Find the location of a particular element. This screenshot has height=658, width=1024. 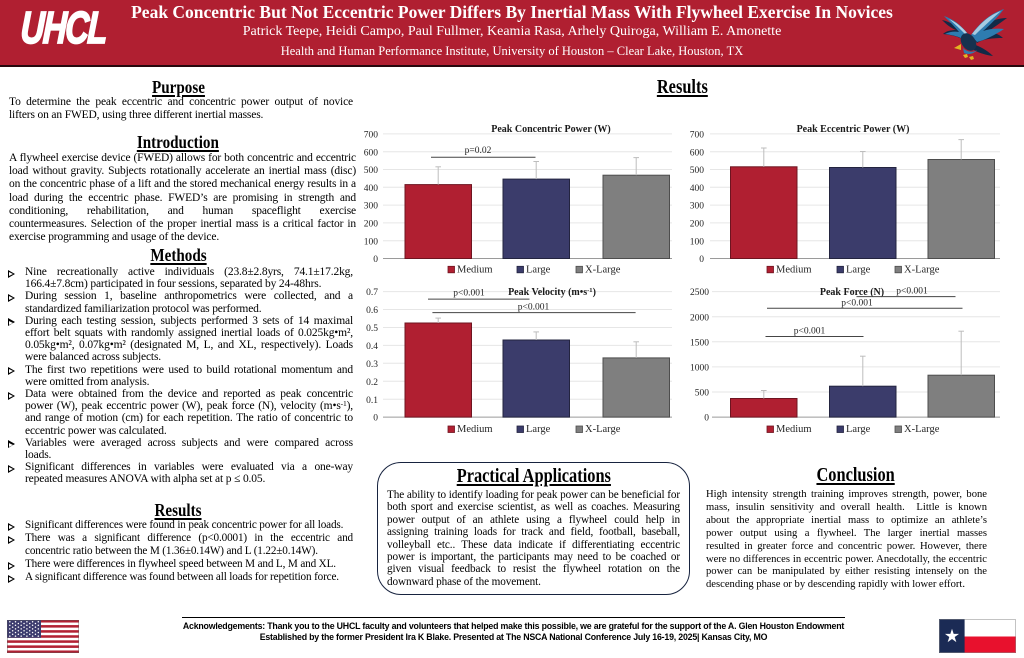

svg-text: 0.6 is located at coordinates (372, 311).